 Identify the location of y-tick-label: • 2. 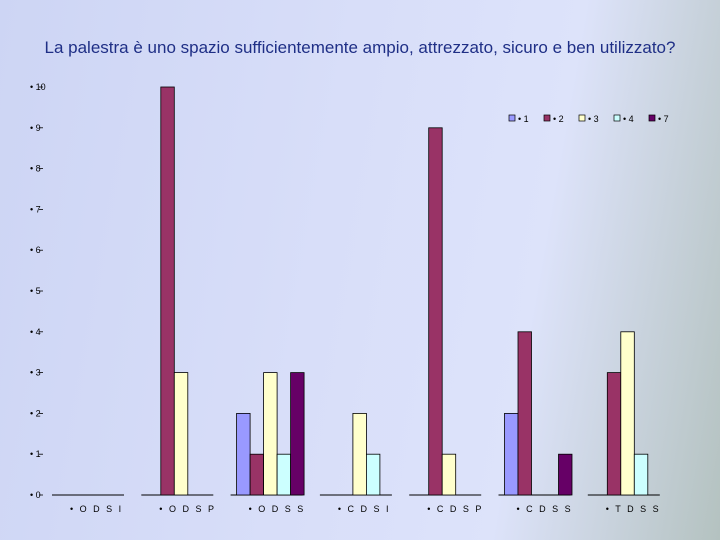
(35, 413).